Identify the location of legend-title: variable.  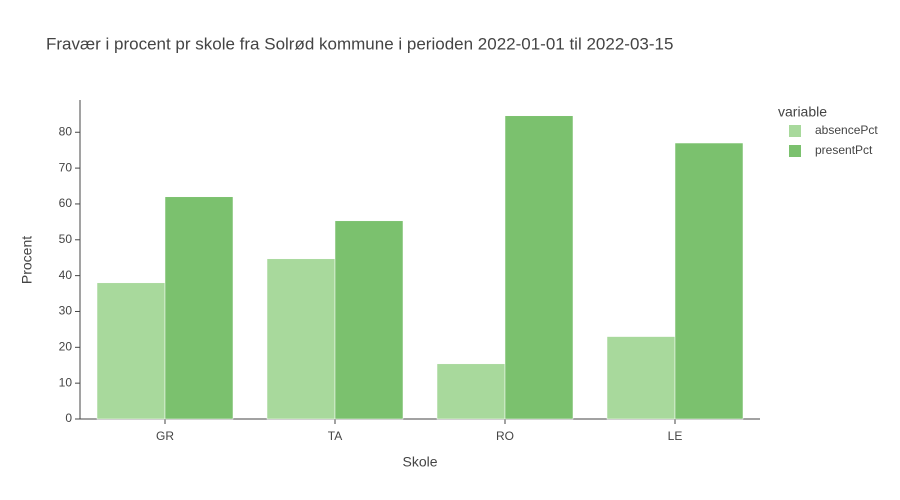
(802, 112).